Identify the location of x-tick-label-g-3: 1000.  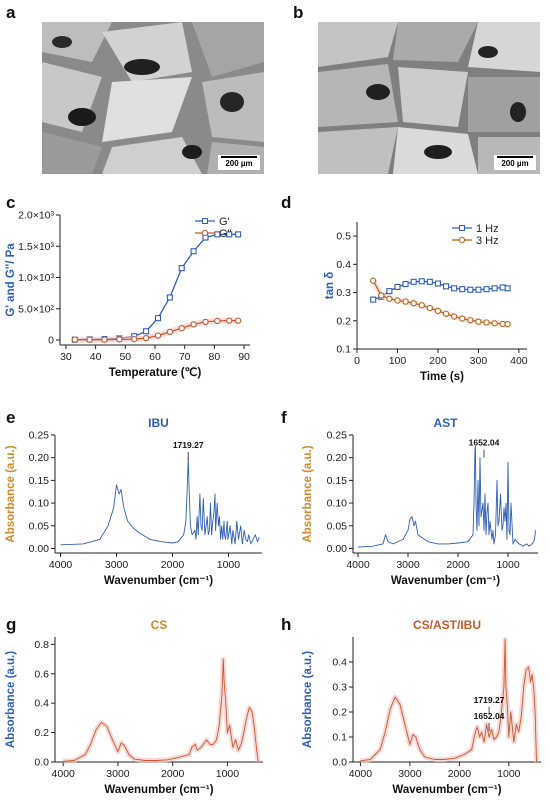
(228, 774).